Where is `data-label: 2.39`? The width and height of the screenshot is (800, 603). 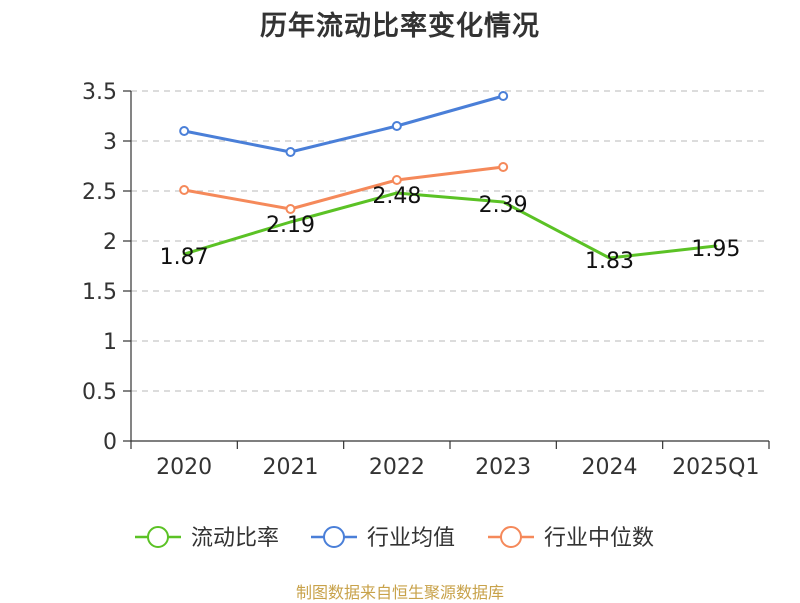 data-label: 2.39 is located at coordinates (503, 205).